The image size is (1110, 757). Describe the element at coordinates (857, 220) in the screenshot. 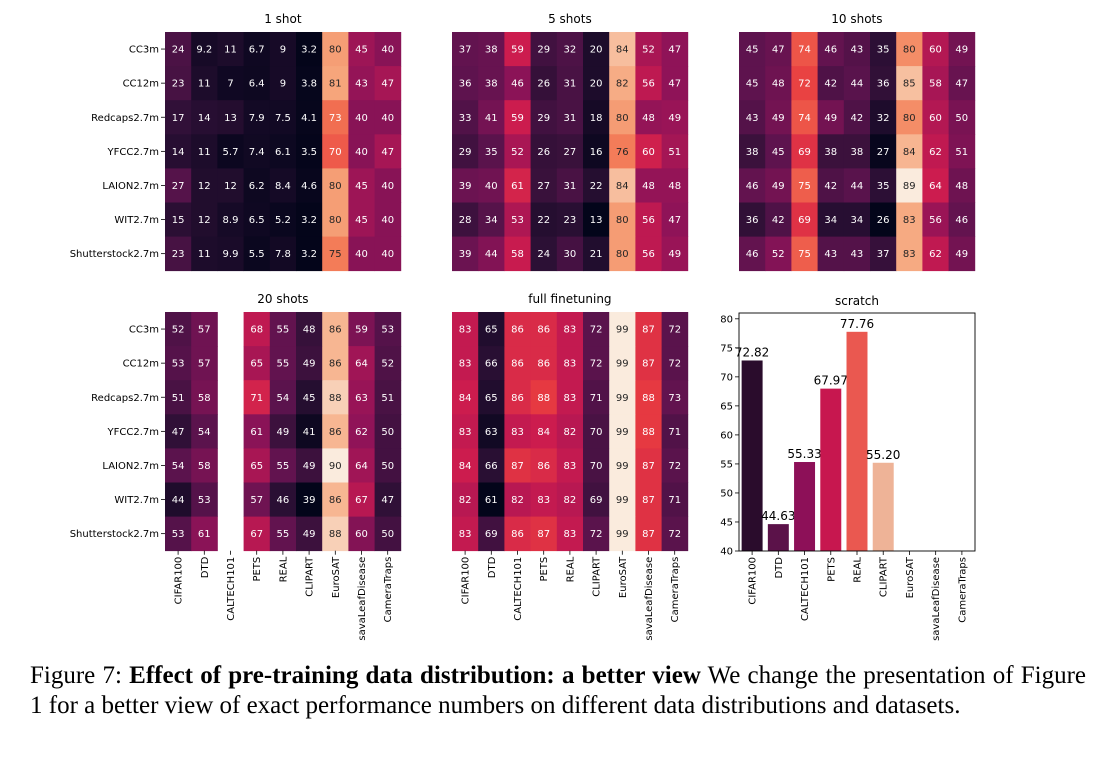

I see `heatmap-cell-label: 34` at that location.